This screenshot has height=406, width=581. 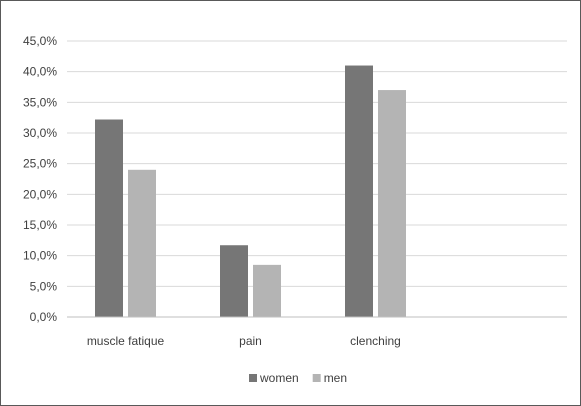 I want to click on x-category-label: muscle fatique, so click(x=126, y=341).